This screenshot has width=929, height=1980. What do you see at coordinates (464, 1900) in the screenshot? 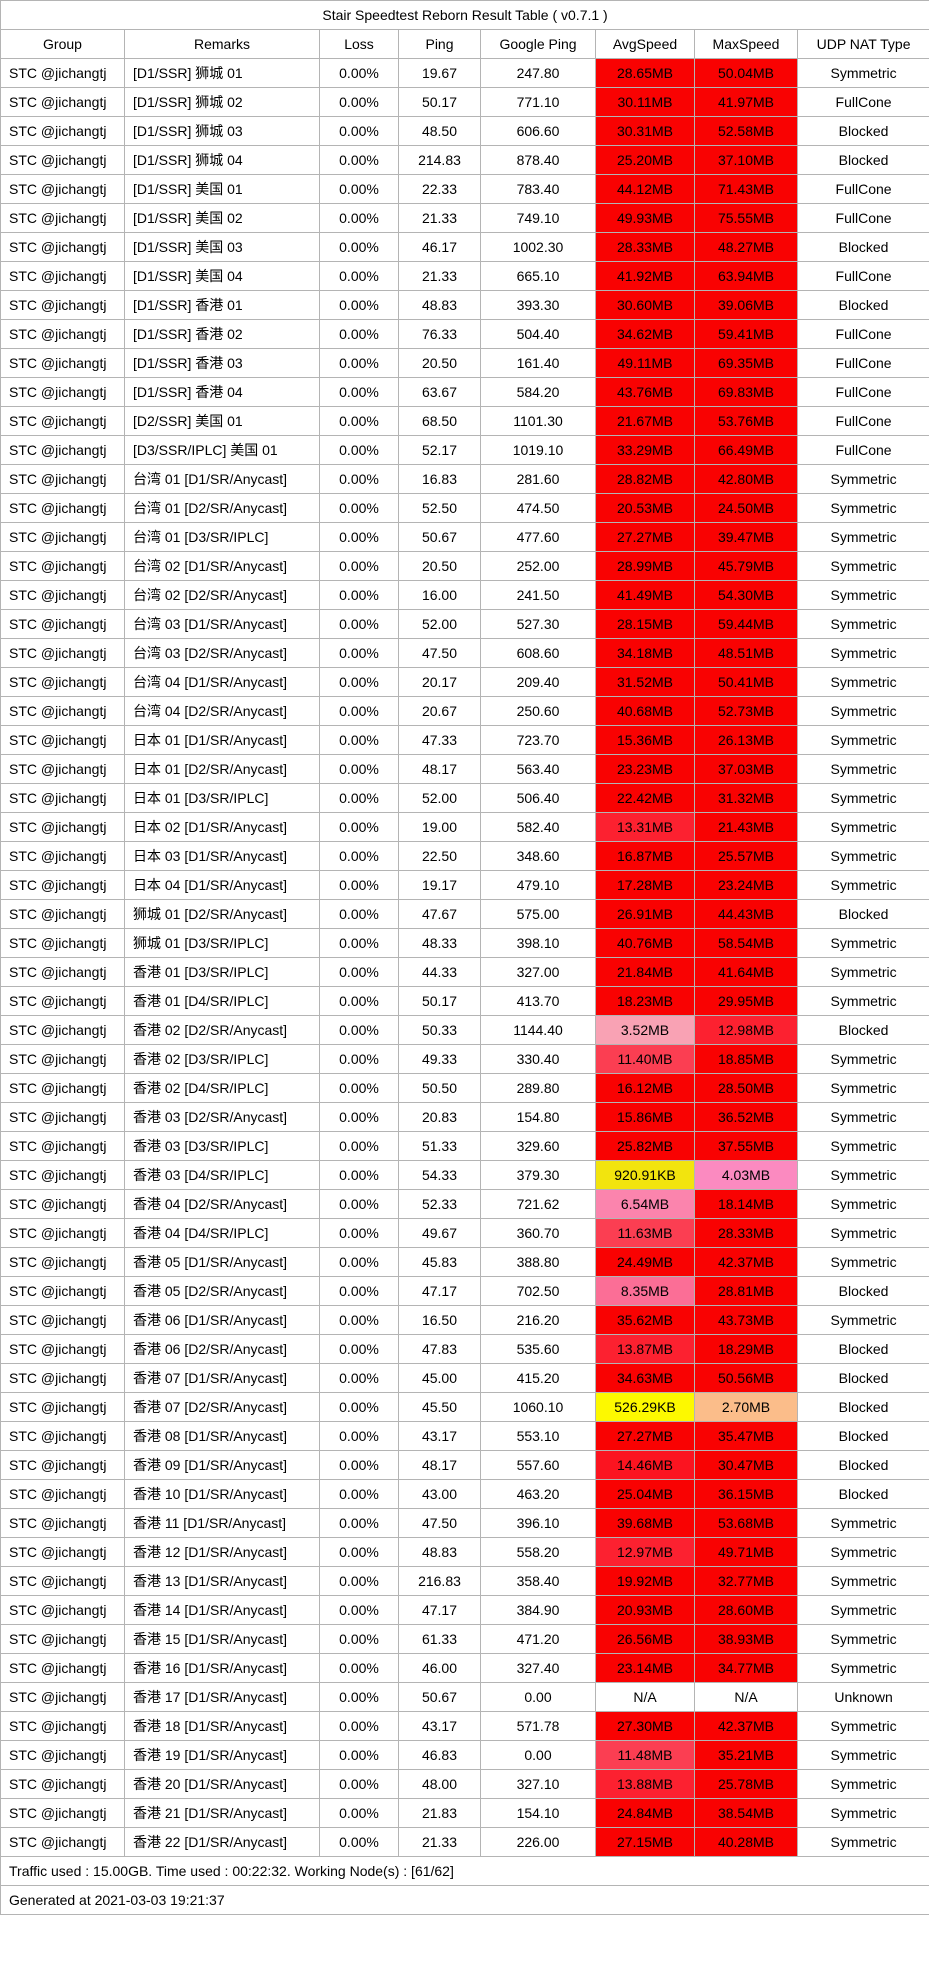
I see `generated-row: Generated at 2021-03-03 19:21:37` at bounding box center [464, 1900].